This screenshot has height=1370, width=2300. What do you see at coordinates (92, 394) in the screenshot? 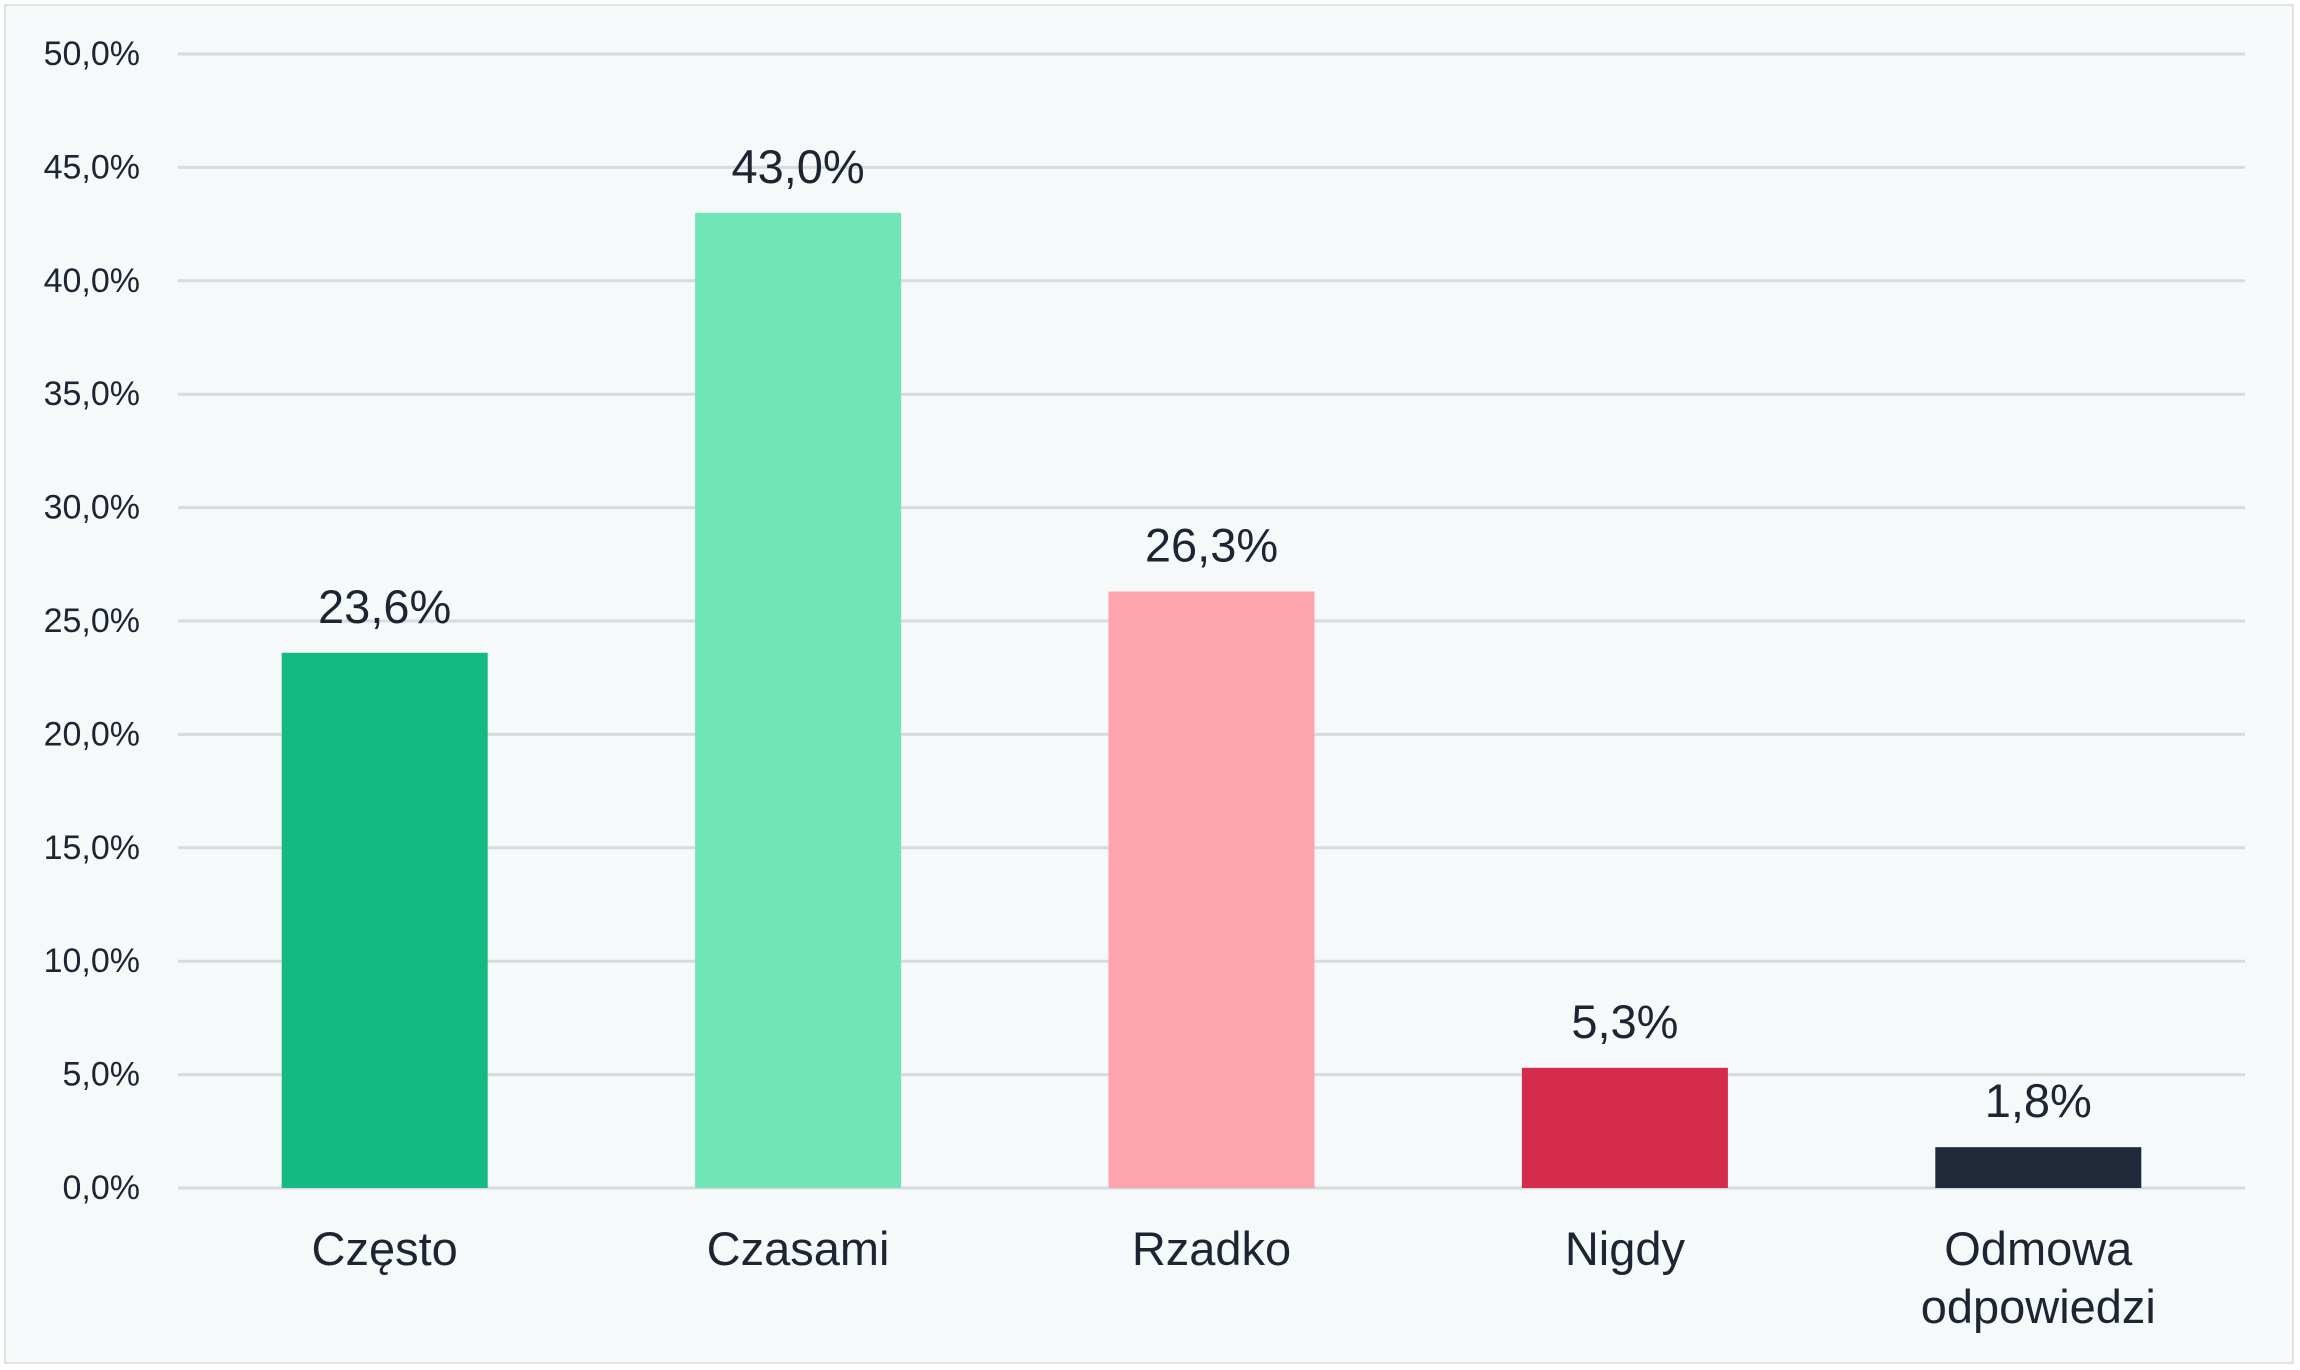
I see `y-tick-label: 35,0%` at bounding box center [92, 394].